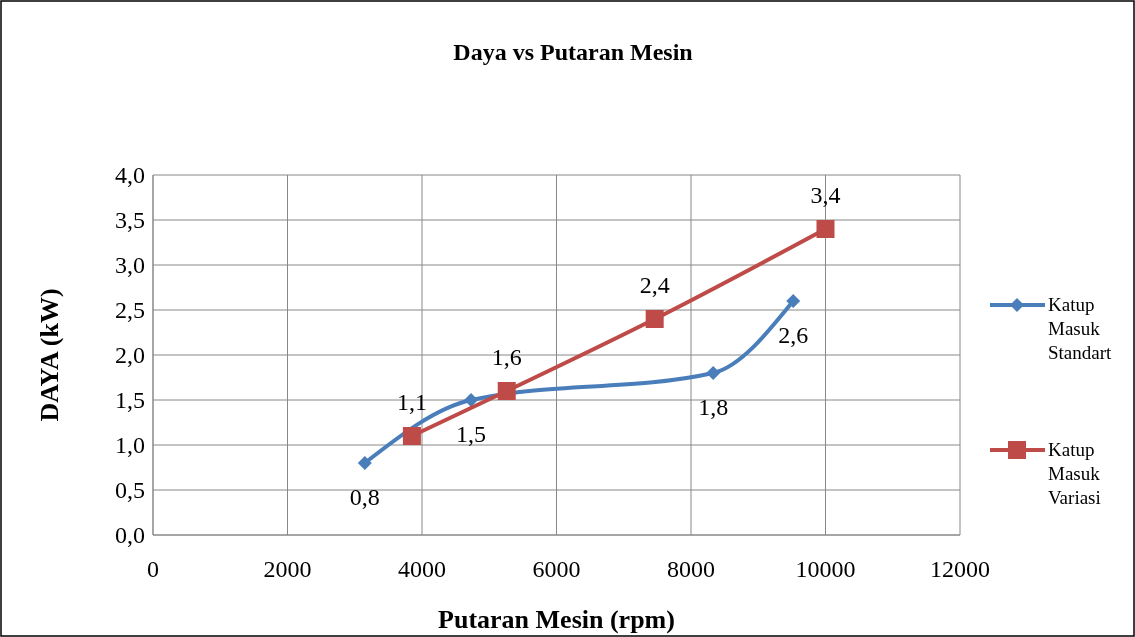  What do you see at coordinates (130, 490) in the screenshot?
I see `y-tick-label: 0,5` at bounding box center [130, 490].